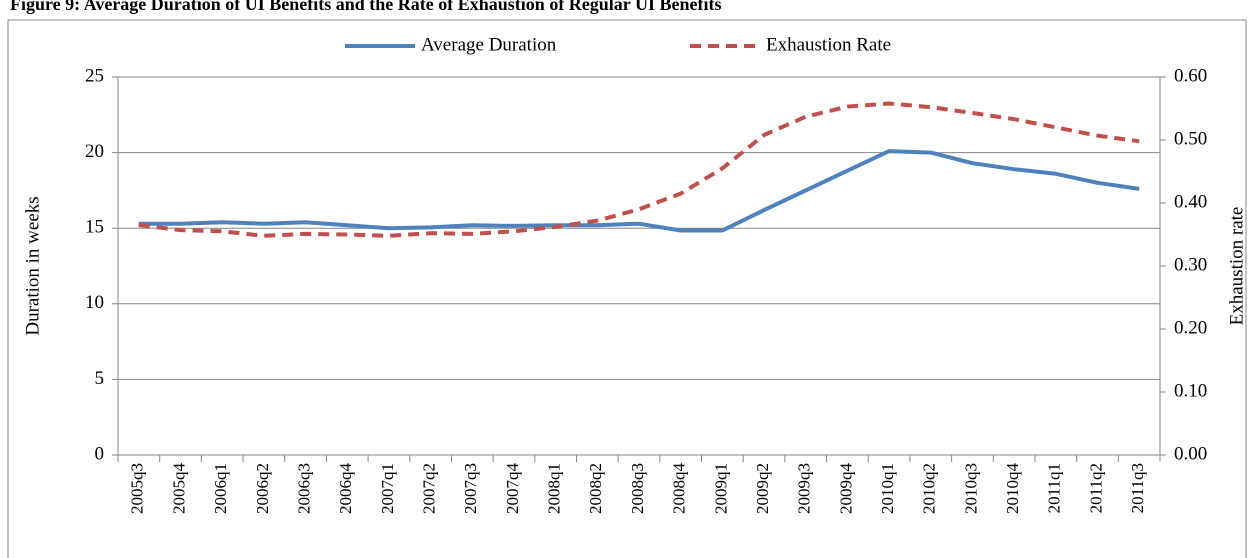  Describe the element at coordinates (1012, 489) in the screenshot. I see `x-tick-label: 2010q4` at that location.